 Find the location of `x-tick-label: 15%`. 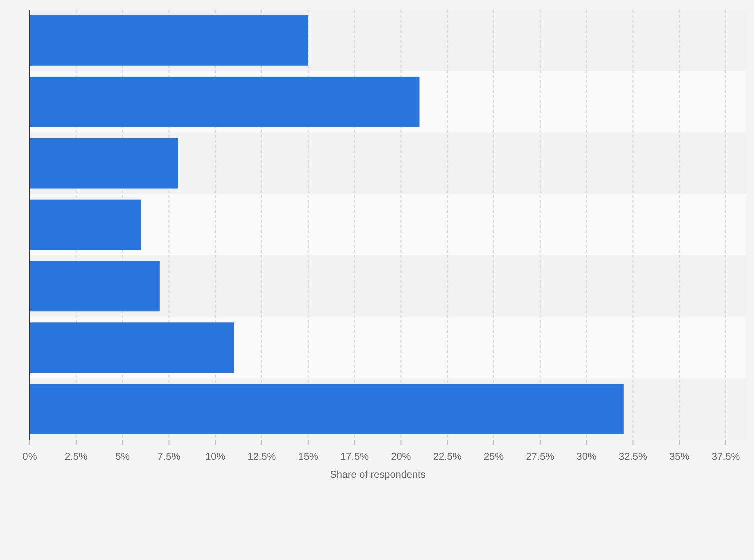

x-tick-label: 15% is located at coordinates (308, 457).